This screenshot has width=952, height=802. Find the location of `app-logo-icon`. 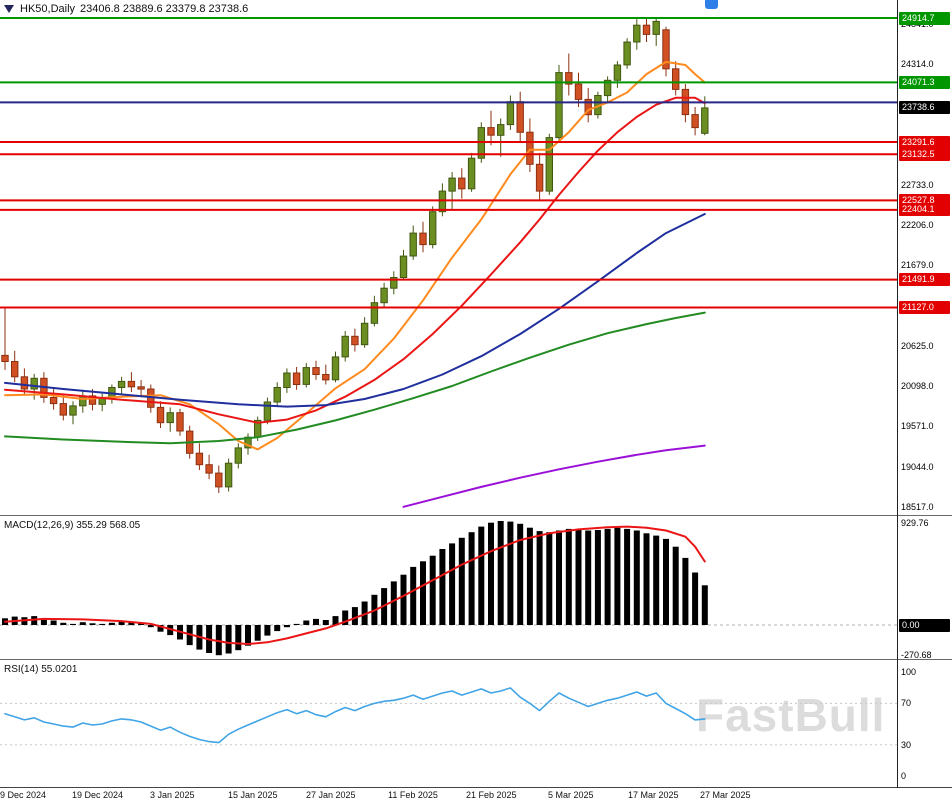

app-logo-icon is located at coordinates (711, 4).